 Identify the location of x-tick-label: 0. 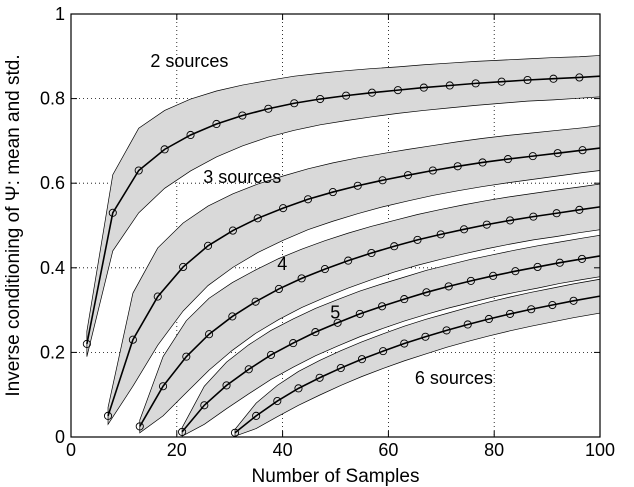
(71, 450).